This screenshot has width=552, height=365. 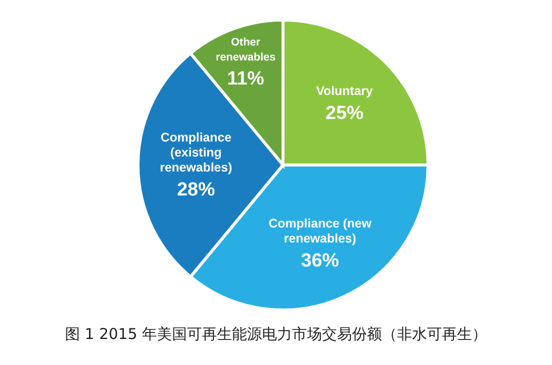 What do you see at coordinates (196, 190) in the screenshot?
I see `data-label: 28%` at bounding box center [196, 190].